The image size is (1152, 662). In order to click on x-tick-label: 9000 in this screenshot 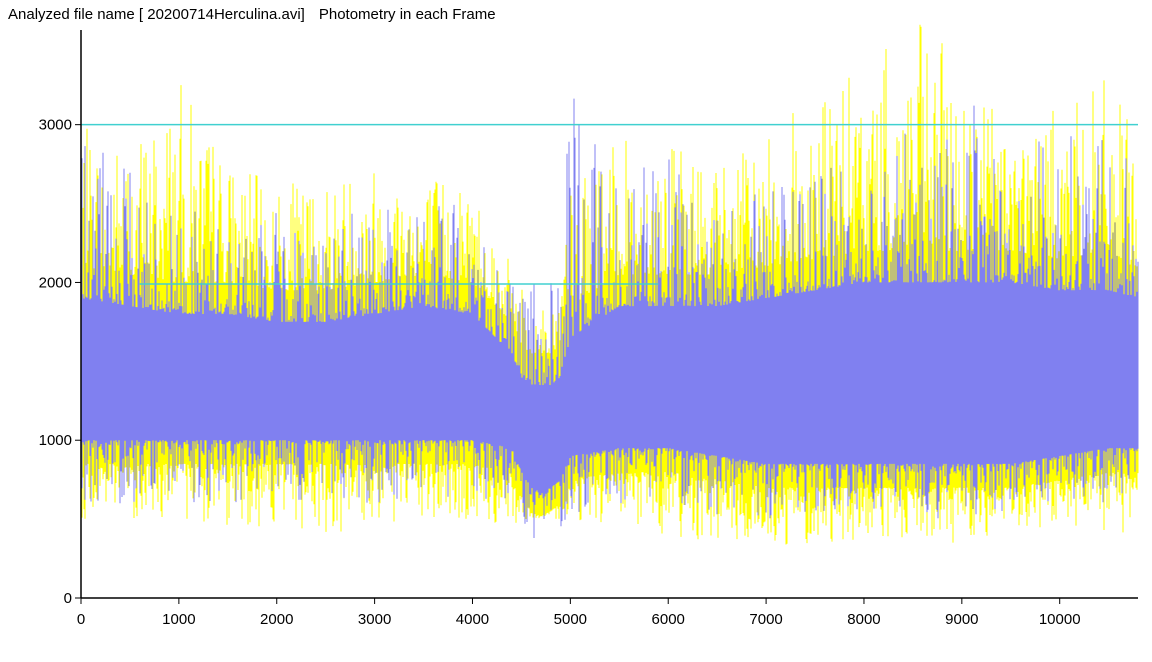, I will do `click(961, 619)`.